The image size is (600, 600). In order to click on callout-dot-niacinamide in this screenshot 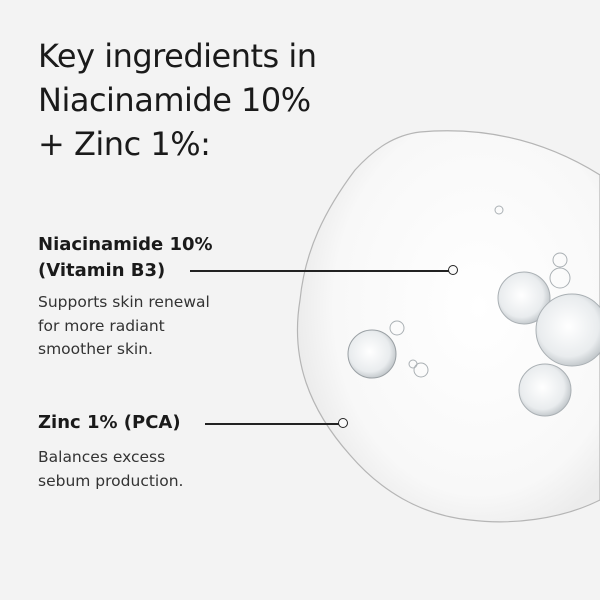, I will do `click(453, 270)`.